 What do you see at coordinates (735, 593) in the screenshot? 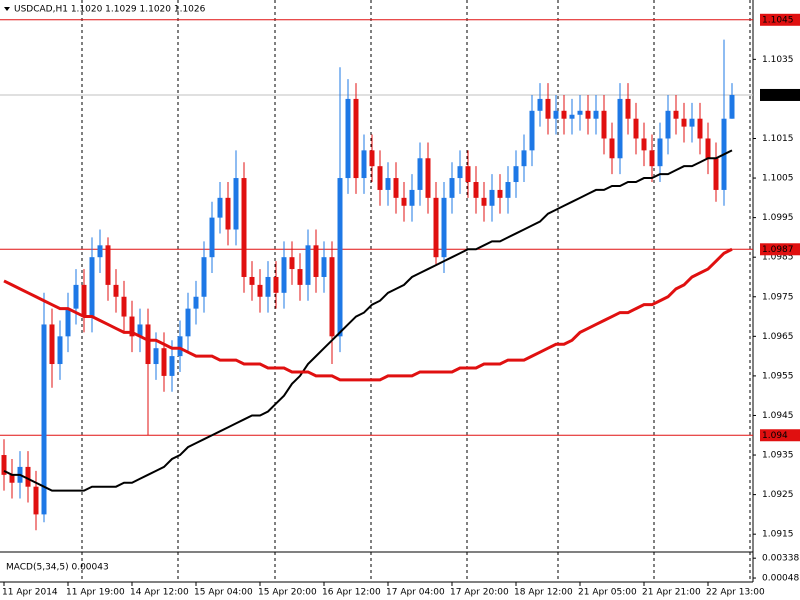
I see `x-tick-label: 22 Apr 13:00` at bounding box center [735, 593].